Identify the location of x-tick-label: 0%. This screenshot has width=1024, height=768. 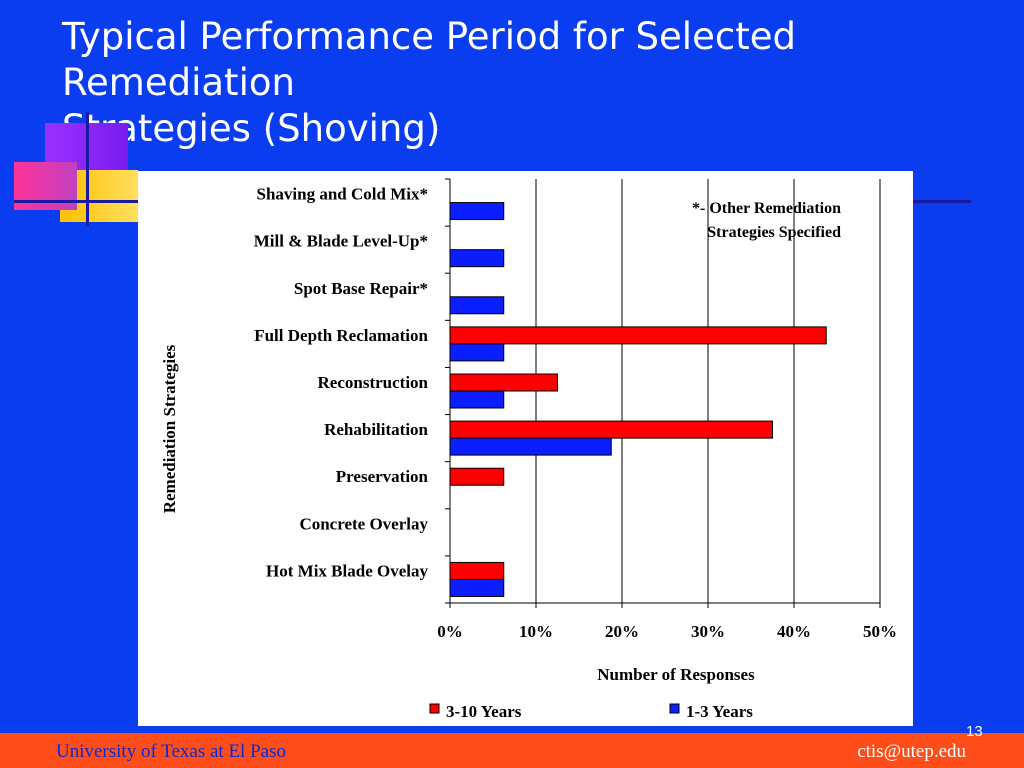
(450, 631).